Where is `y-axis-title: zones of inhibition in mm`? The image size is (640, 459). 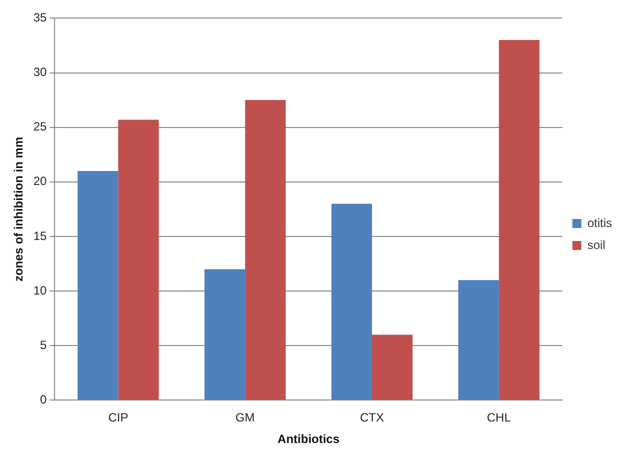
y-axis-title: zones of inhibition in mm is located at coordinates (19, 209).